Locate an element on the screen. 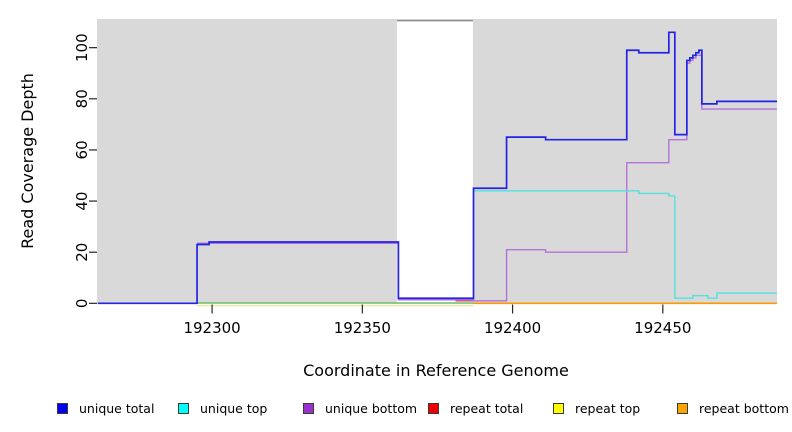 This screenshot has height=432, width=792. legend-item-repeat-top: repeat top is located at coordinates (596, 408).